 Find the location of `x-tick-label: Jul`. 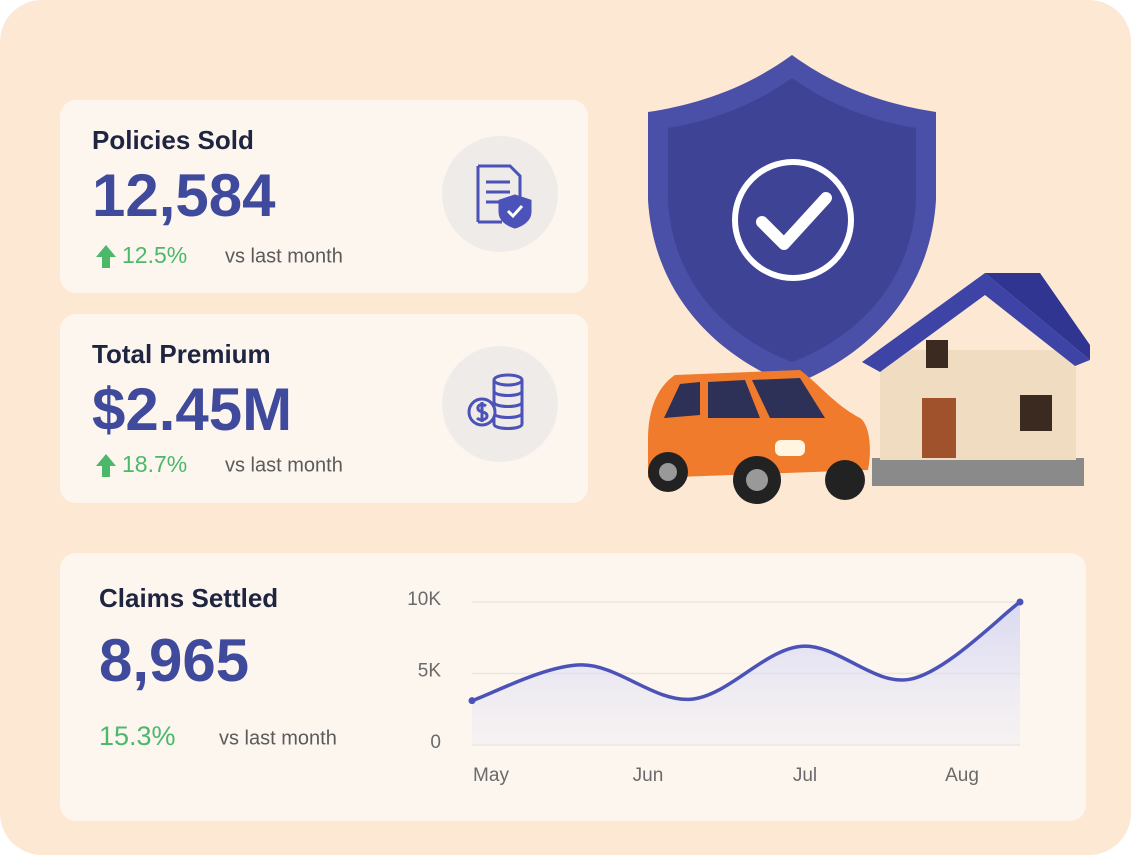

x-tick-label: Jul is located at coordinates (805, 775).